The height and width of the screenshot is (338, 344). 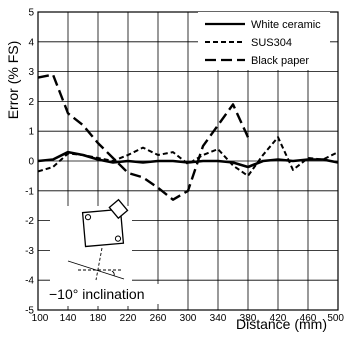 I want to click on x-tick-label: 100, so click(x=40, y=318).